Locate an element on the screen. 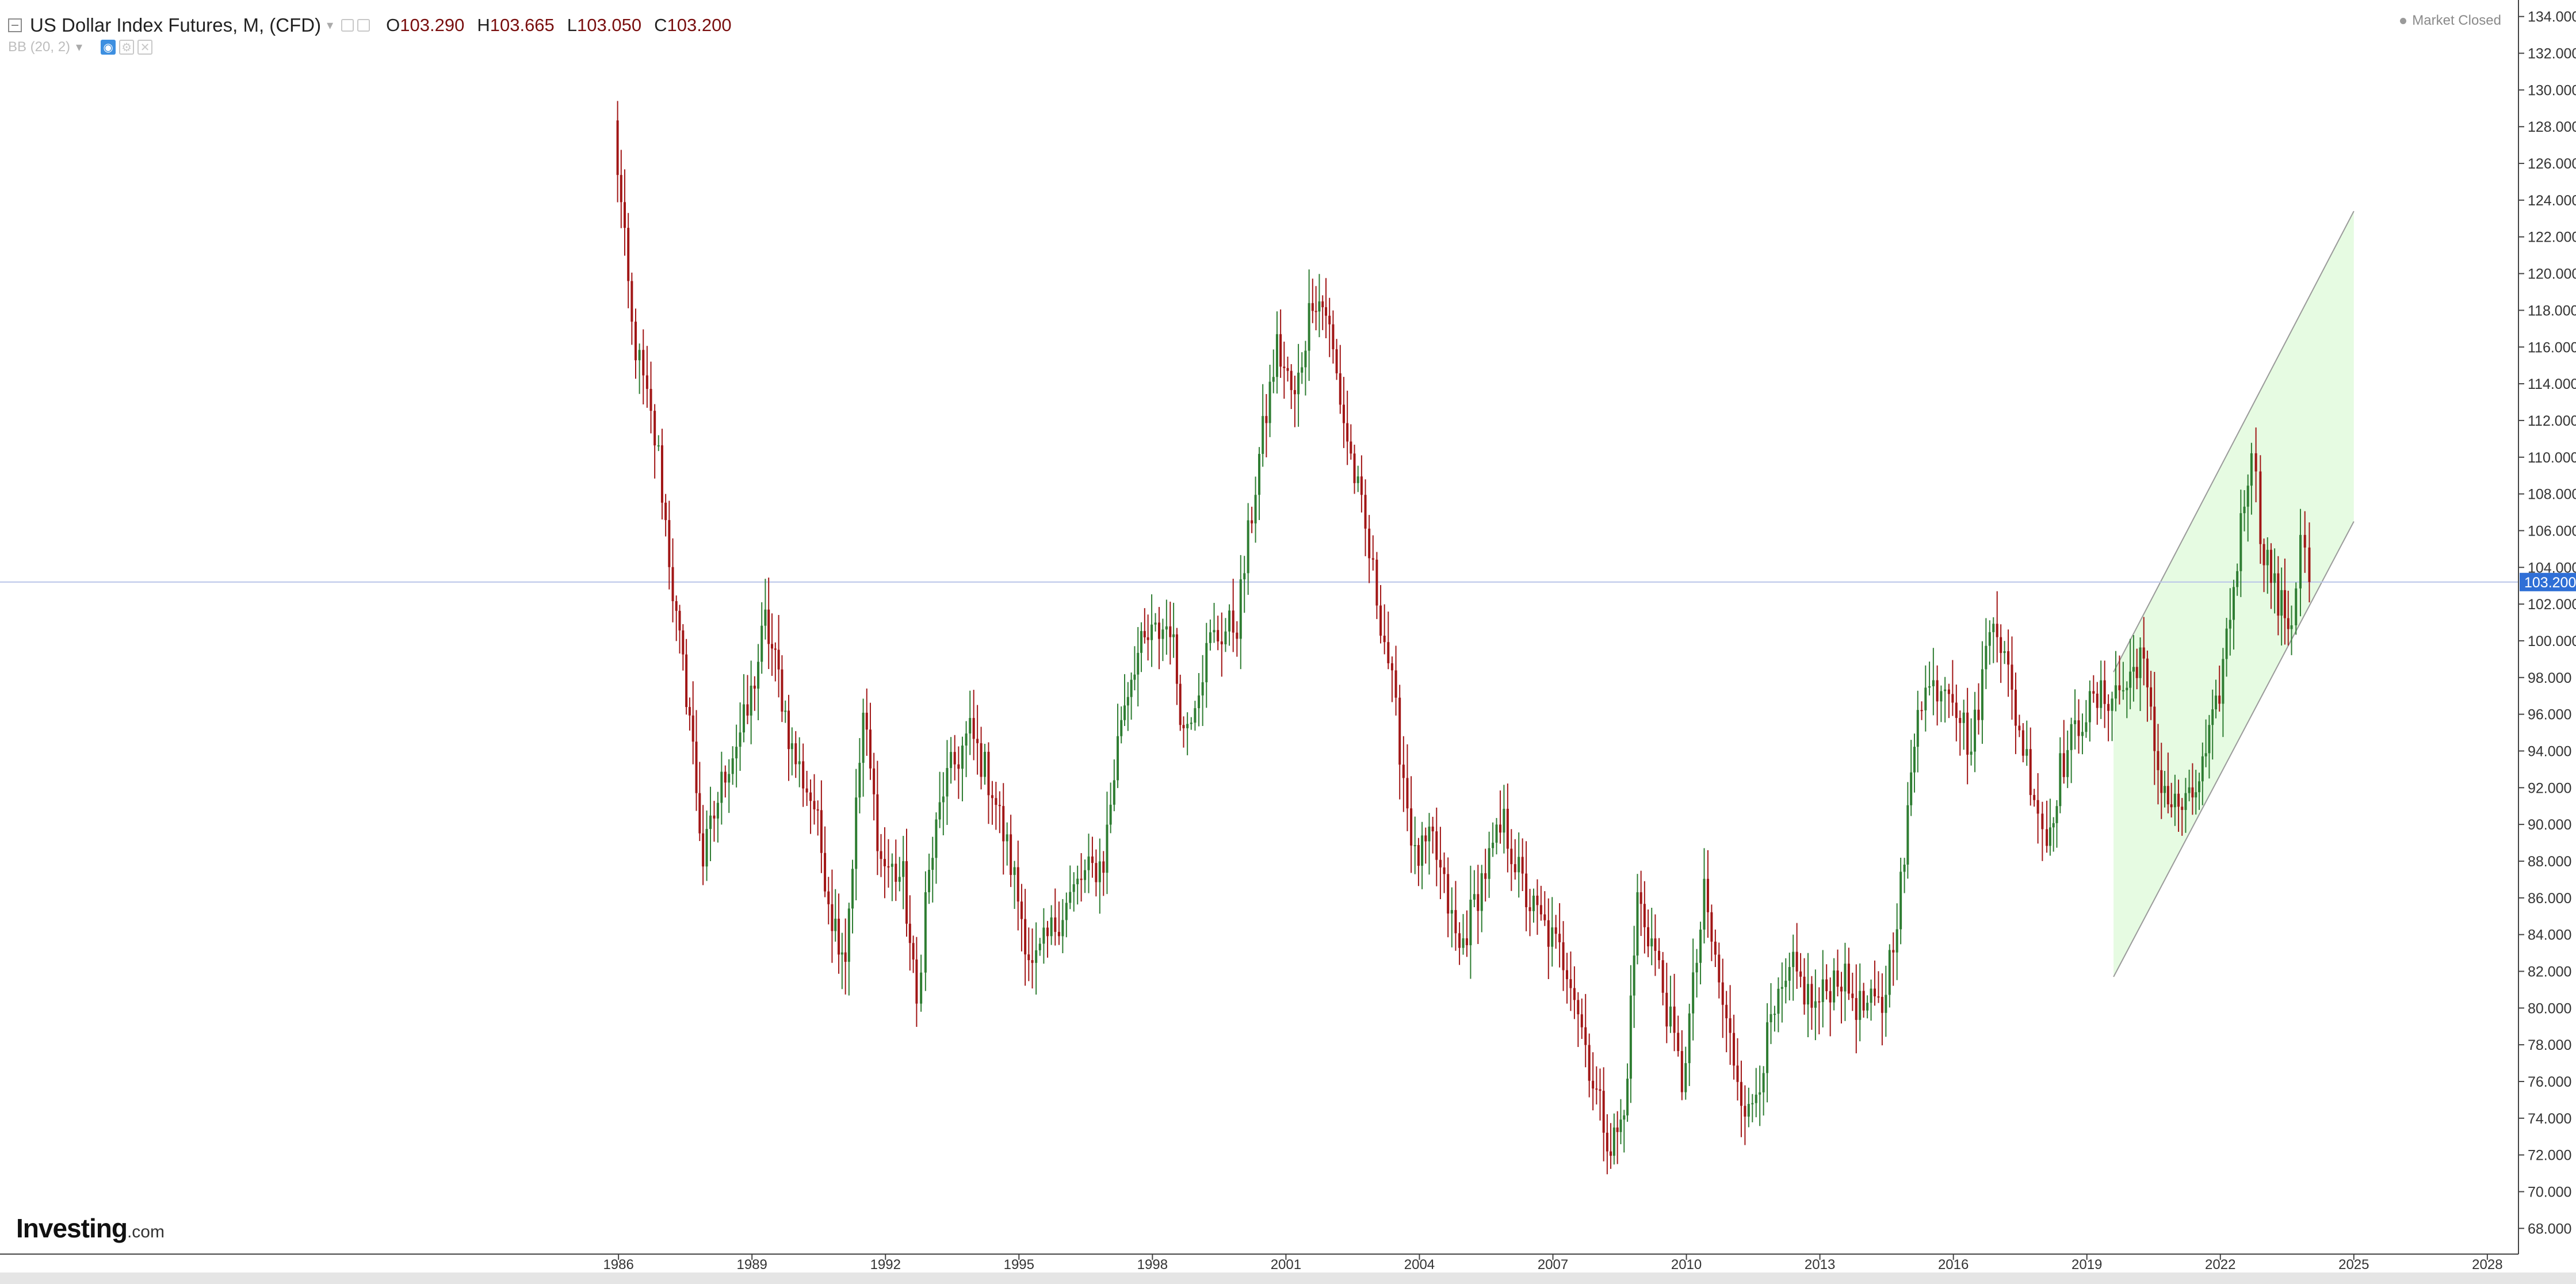 Image resolution: width=2576 pixels, height=1284 pixels. symbol-title: US Dollar Index Futures, M, (CFD) is located at coordinates (176, 25).